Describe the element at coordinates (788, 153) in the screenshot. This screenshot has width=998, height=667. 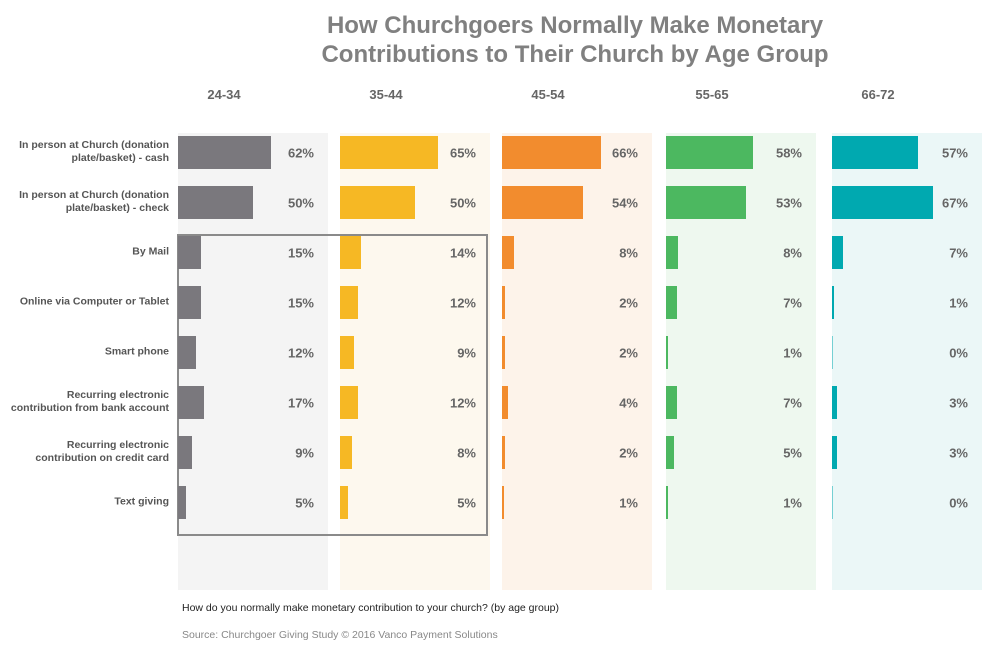
I see `value-label: 58%` at that location.